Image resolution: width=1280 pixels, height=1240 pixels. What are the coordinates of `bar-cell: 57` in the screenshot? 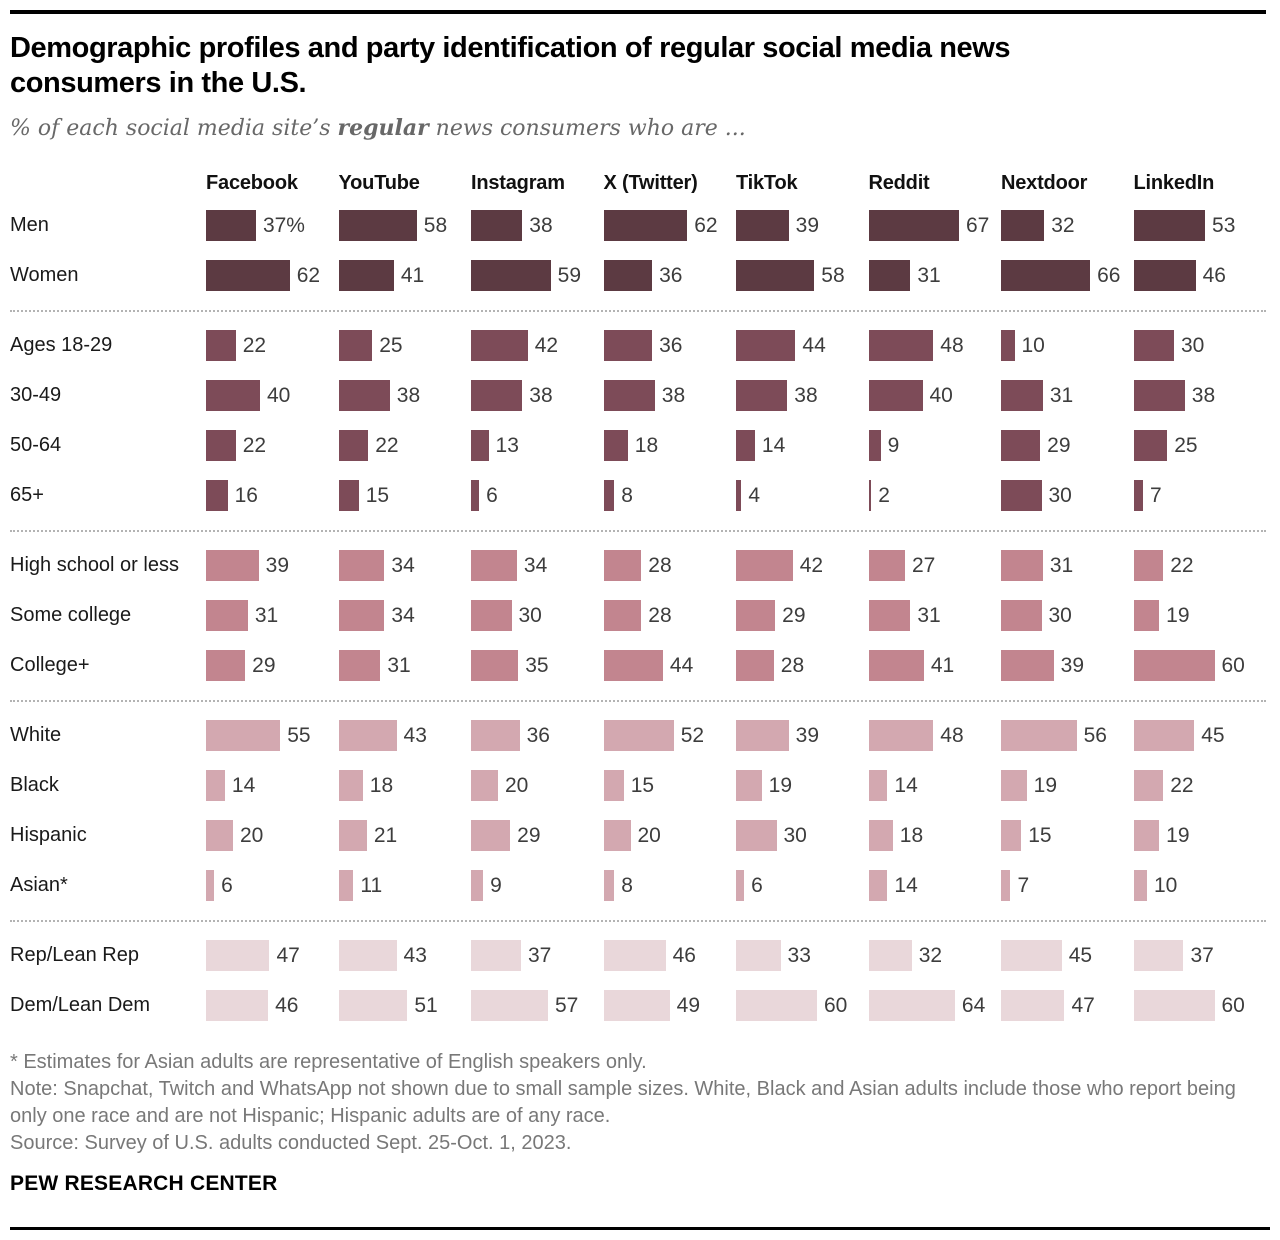 It's located at (537, 1006).